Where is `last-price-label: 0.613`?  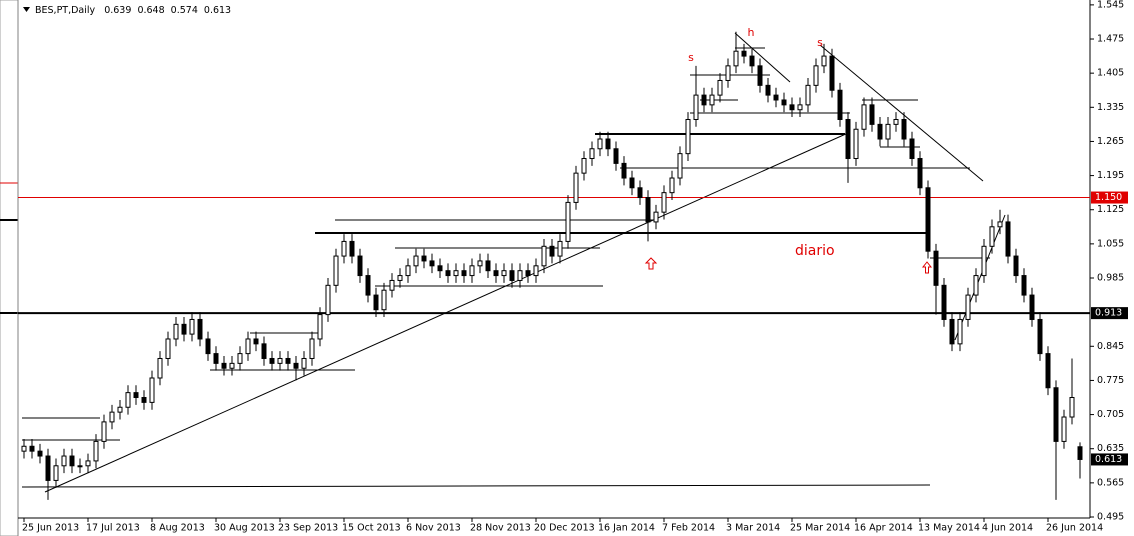
last-price-label: 0.613 is located at coordinates (1108, 459).